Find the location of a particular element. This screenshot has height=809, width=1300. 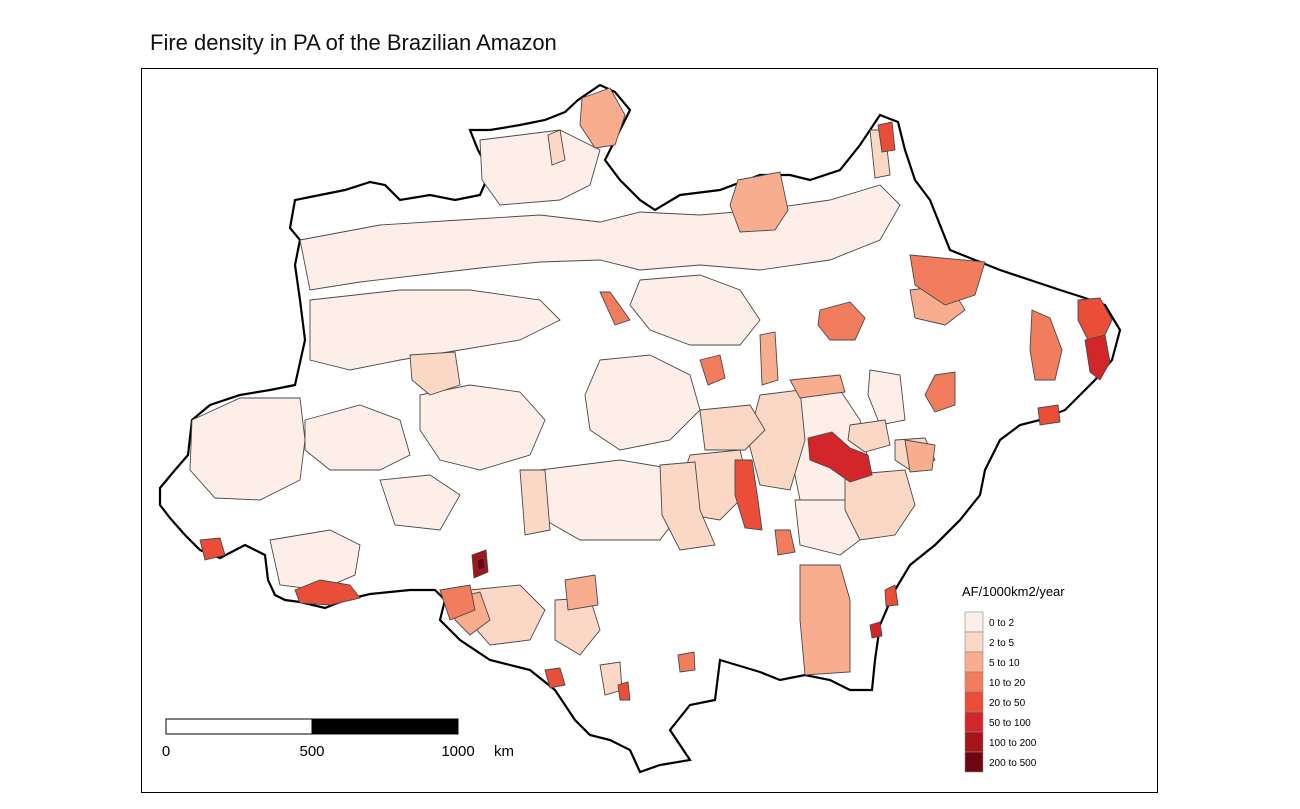

legend-label: 0 to 2 is located at coordinates (1001, 623).